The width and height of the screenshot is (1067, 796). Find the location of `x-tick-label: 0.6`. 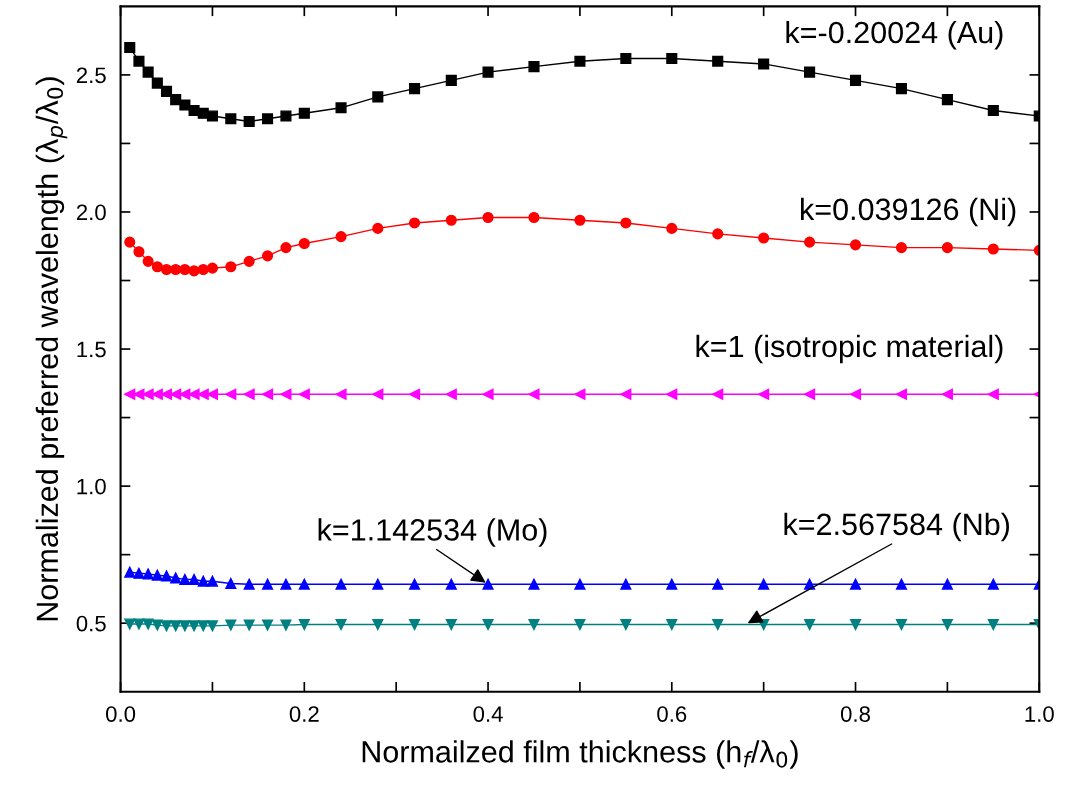

x-tick-label: 0.6 is located at coordinates (672, 714).